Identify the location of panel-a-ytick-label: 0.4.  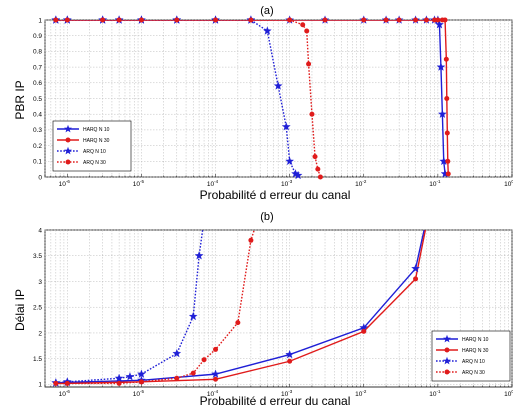
(37, 115).